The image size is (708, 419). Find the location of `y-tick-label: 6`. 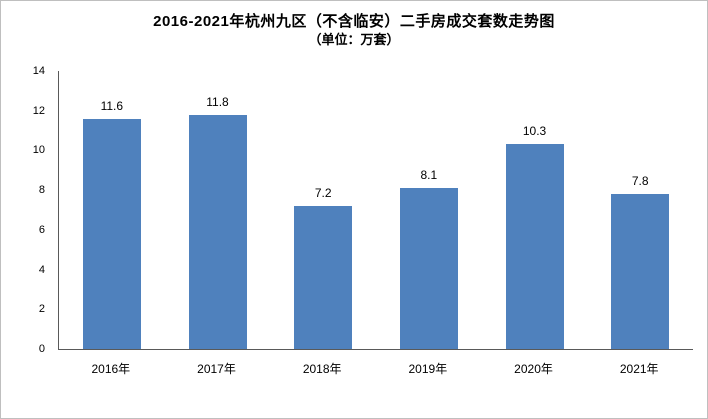

y-tick-label: 6 is located at coordinates (41, 229).